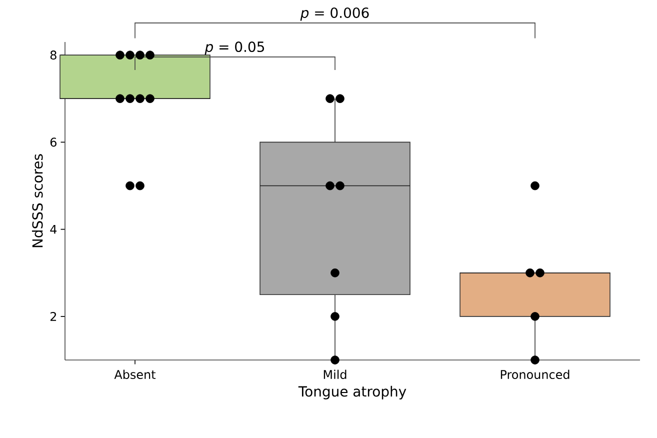  What do you see at coordinates (334, 14) in the screenshot?
I see `text: p = 0.006` at bounding box center [334, 14].